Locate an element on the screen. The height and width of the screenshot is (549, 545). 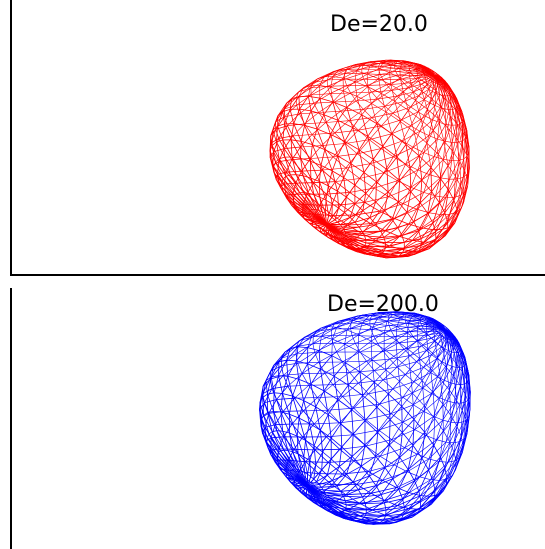
wireframe-droplet-mesh is located at coordinates (369, 159).